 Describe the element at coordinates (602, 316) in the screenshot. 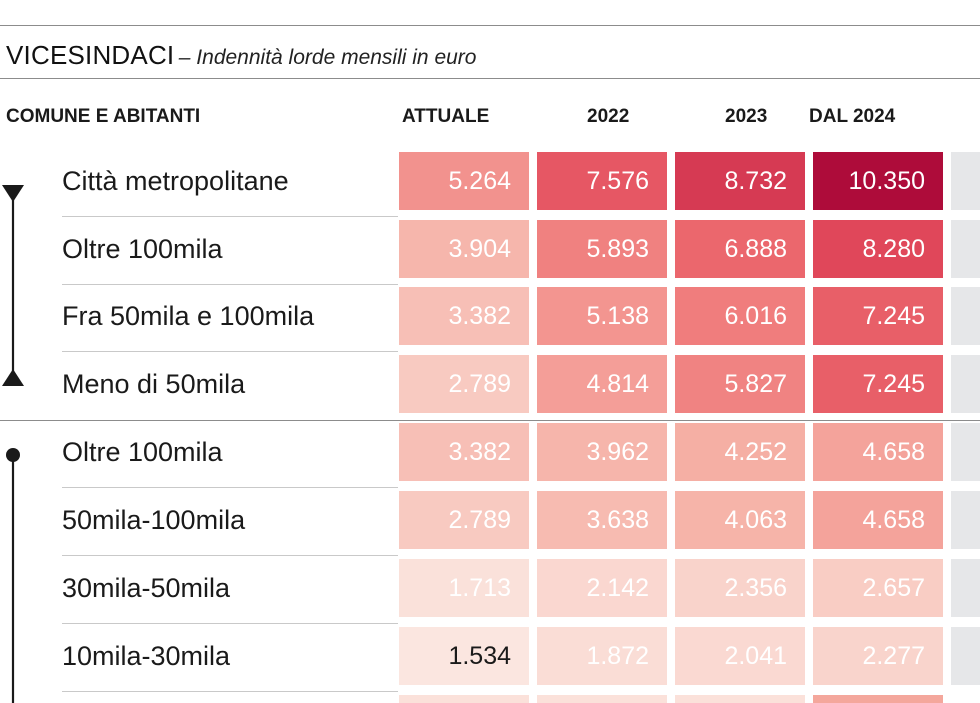

I see `value-cell: 5.138` at that location.